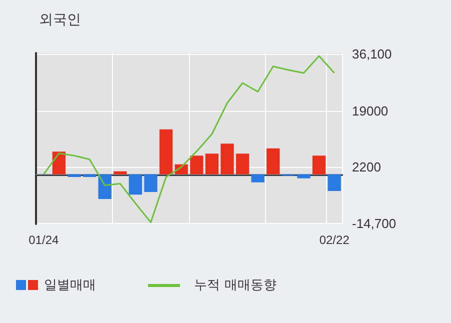  What do you see at coordinates (370, 111) in the screenshot?
I see `y-tick-label: 19000` at bounding box center [370, 111].